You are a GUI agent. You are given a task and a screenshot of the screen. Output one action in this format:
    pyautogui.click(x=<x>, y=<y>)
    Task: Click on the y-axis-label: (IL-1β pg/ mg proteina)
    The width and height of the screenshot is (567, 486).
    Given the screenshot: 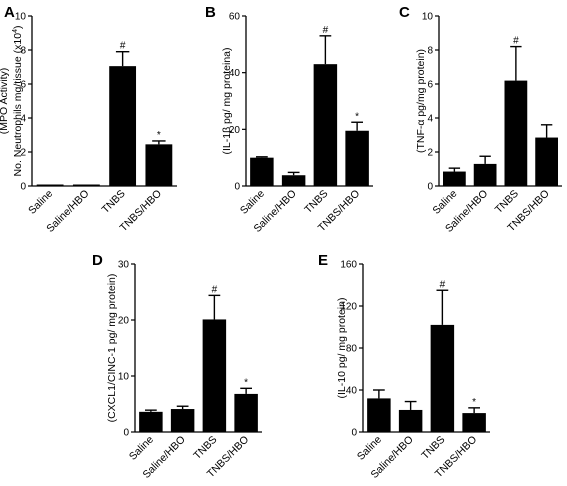 What is the action you would take?
    pyautogui.click(x=227, y=100)
    